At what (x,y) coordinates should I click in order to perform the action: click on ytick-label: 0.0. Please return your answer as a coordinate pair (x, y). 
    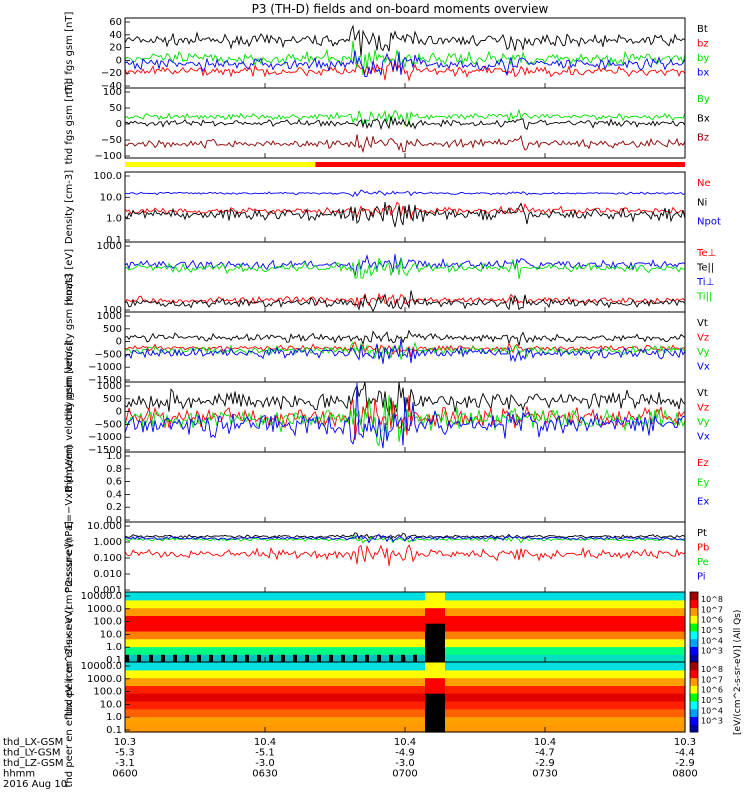
    Looking at the image, I should click on (114, 520).